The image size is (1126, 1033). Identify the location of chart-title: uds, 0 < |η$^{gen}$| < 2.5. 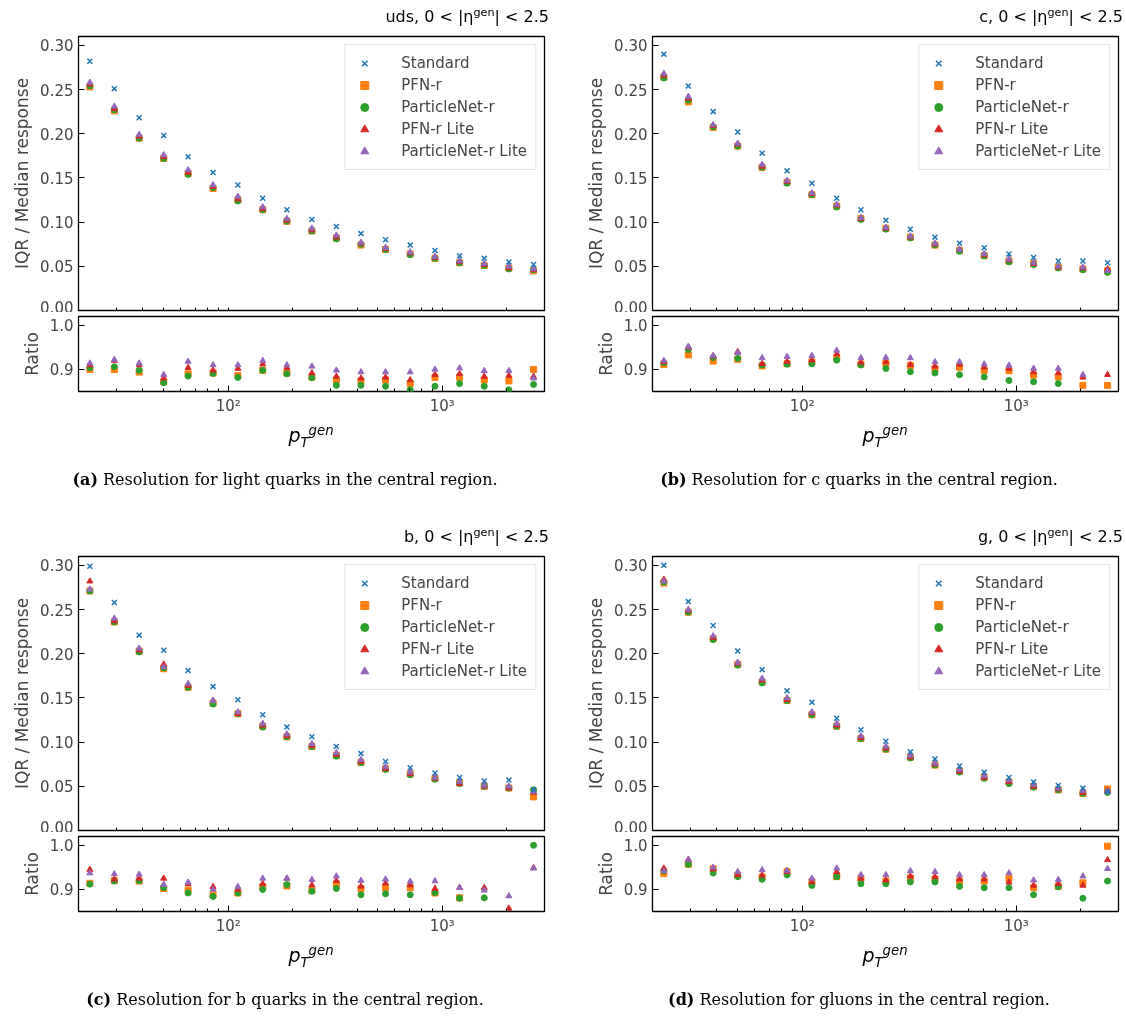
(467, 17).